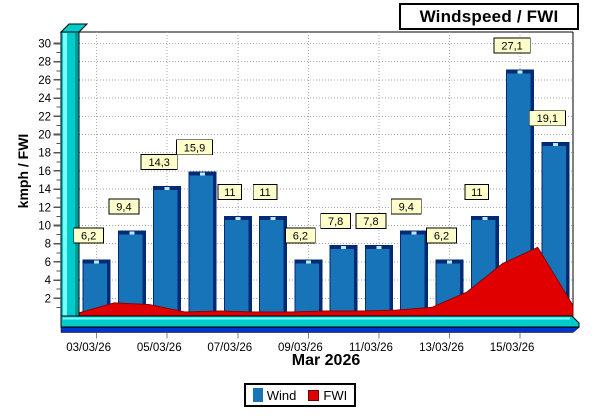  I want to click on x-axis-title: Mar 2026, so click(326, 360).